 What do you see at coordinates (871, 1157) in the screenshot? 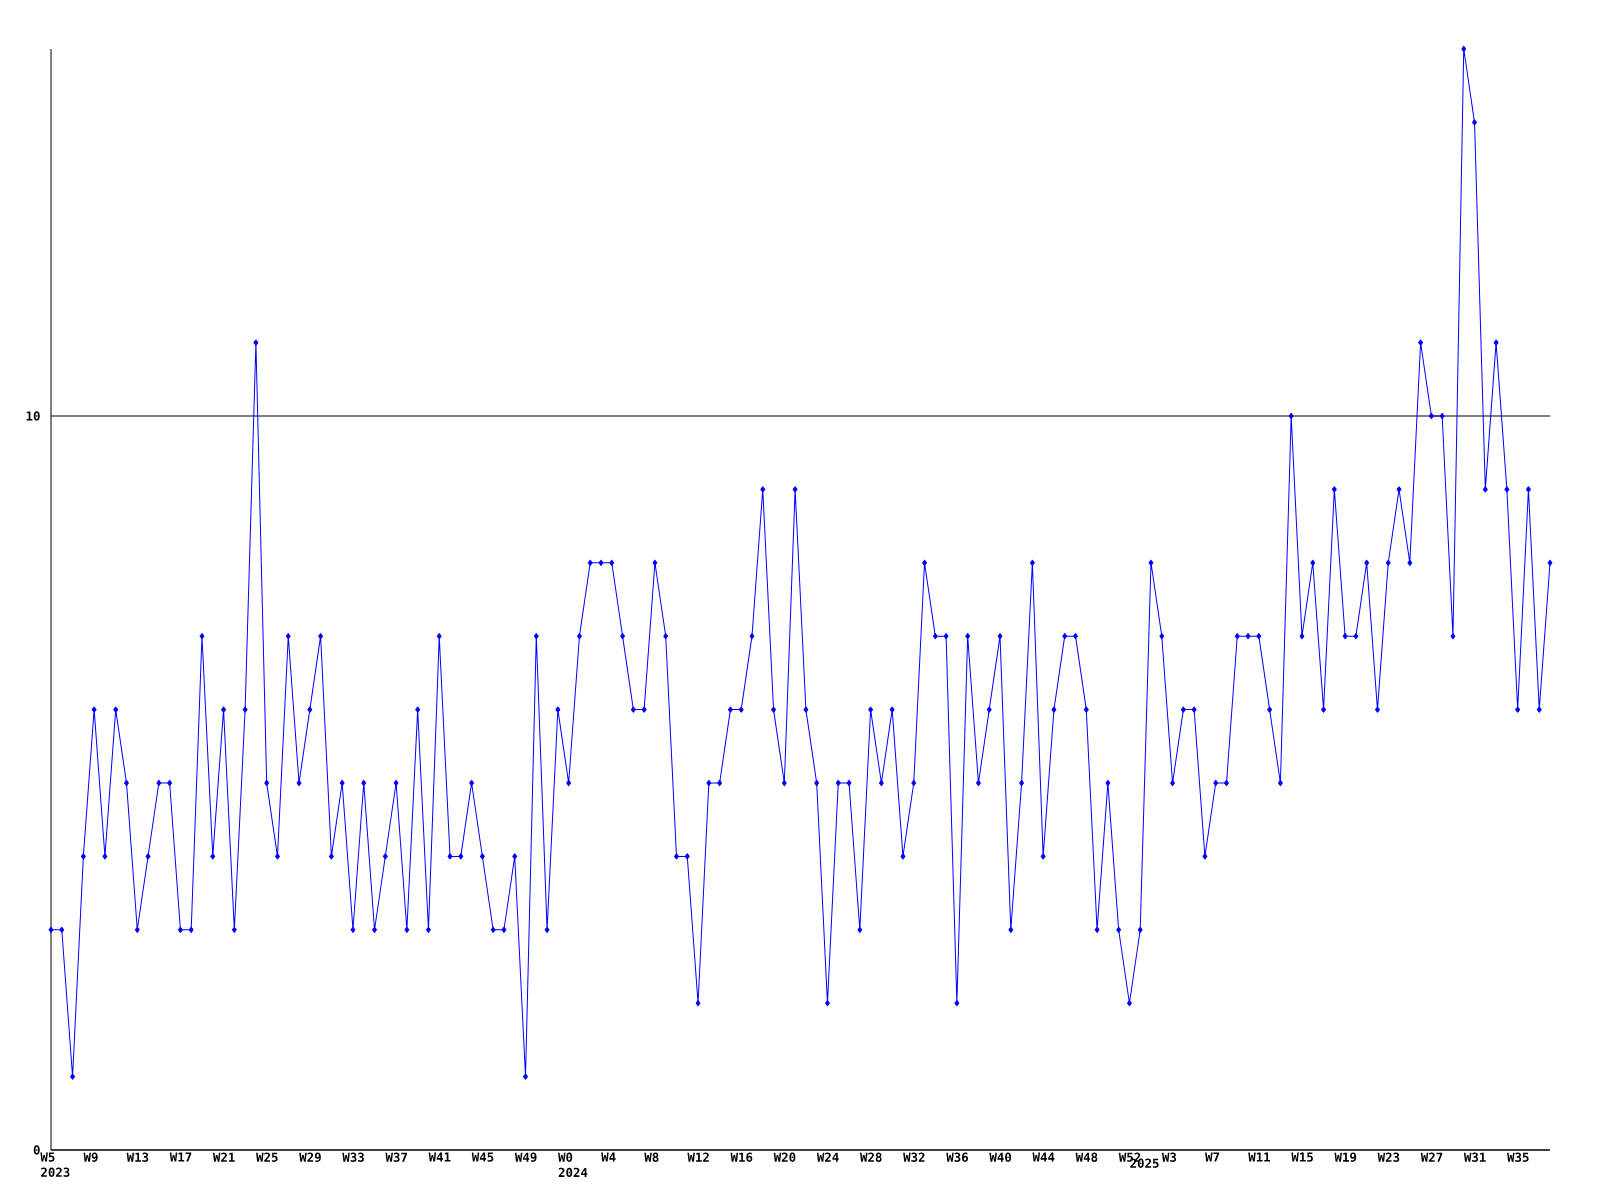
I see `x-tick-label: W28` at bounding box center [871, 1157].